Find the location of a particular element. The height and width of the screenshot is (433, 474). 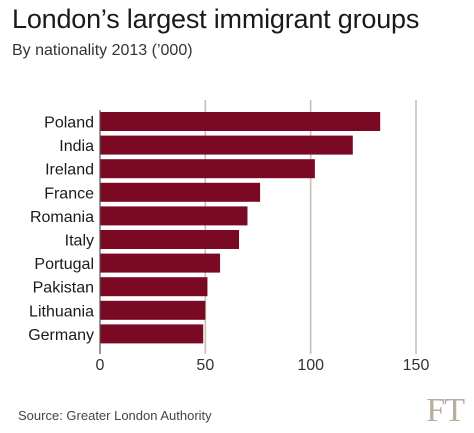

bar-france is located at coordinates (180, 192).